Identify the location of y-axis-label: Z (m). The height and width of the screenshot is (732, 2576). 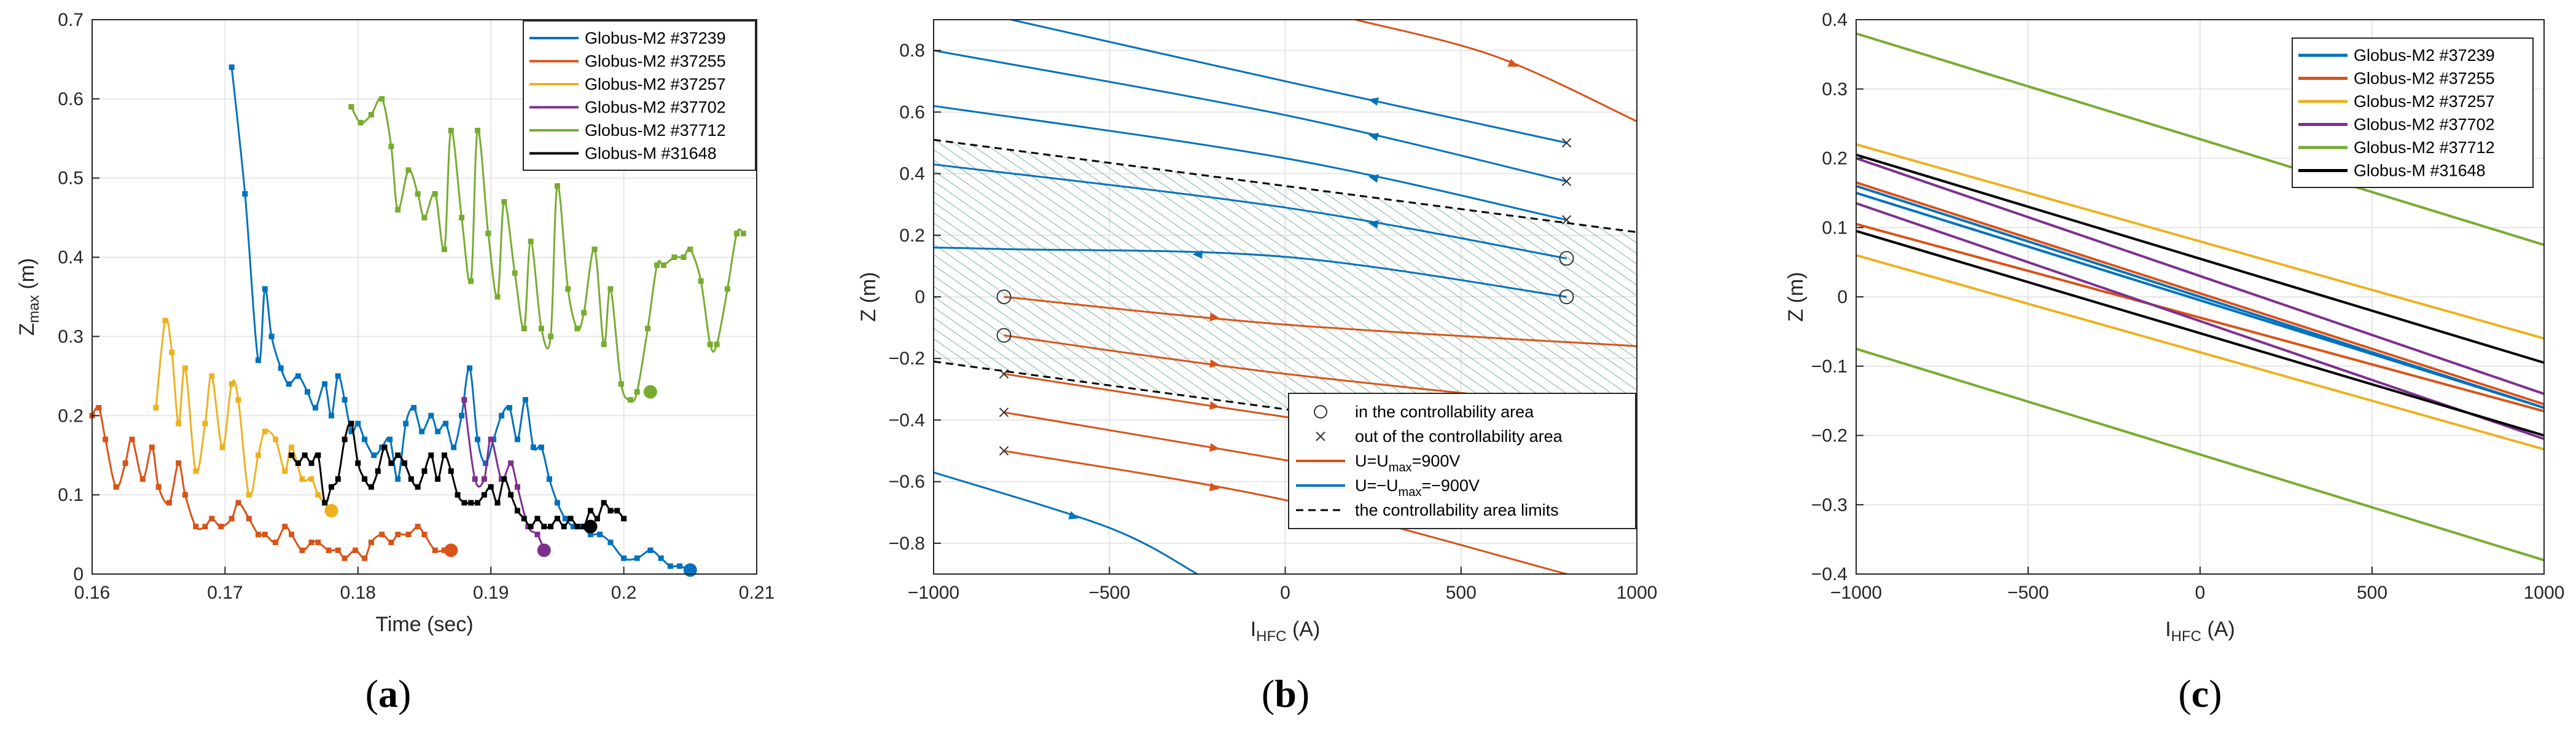
(868, 296).